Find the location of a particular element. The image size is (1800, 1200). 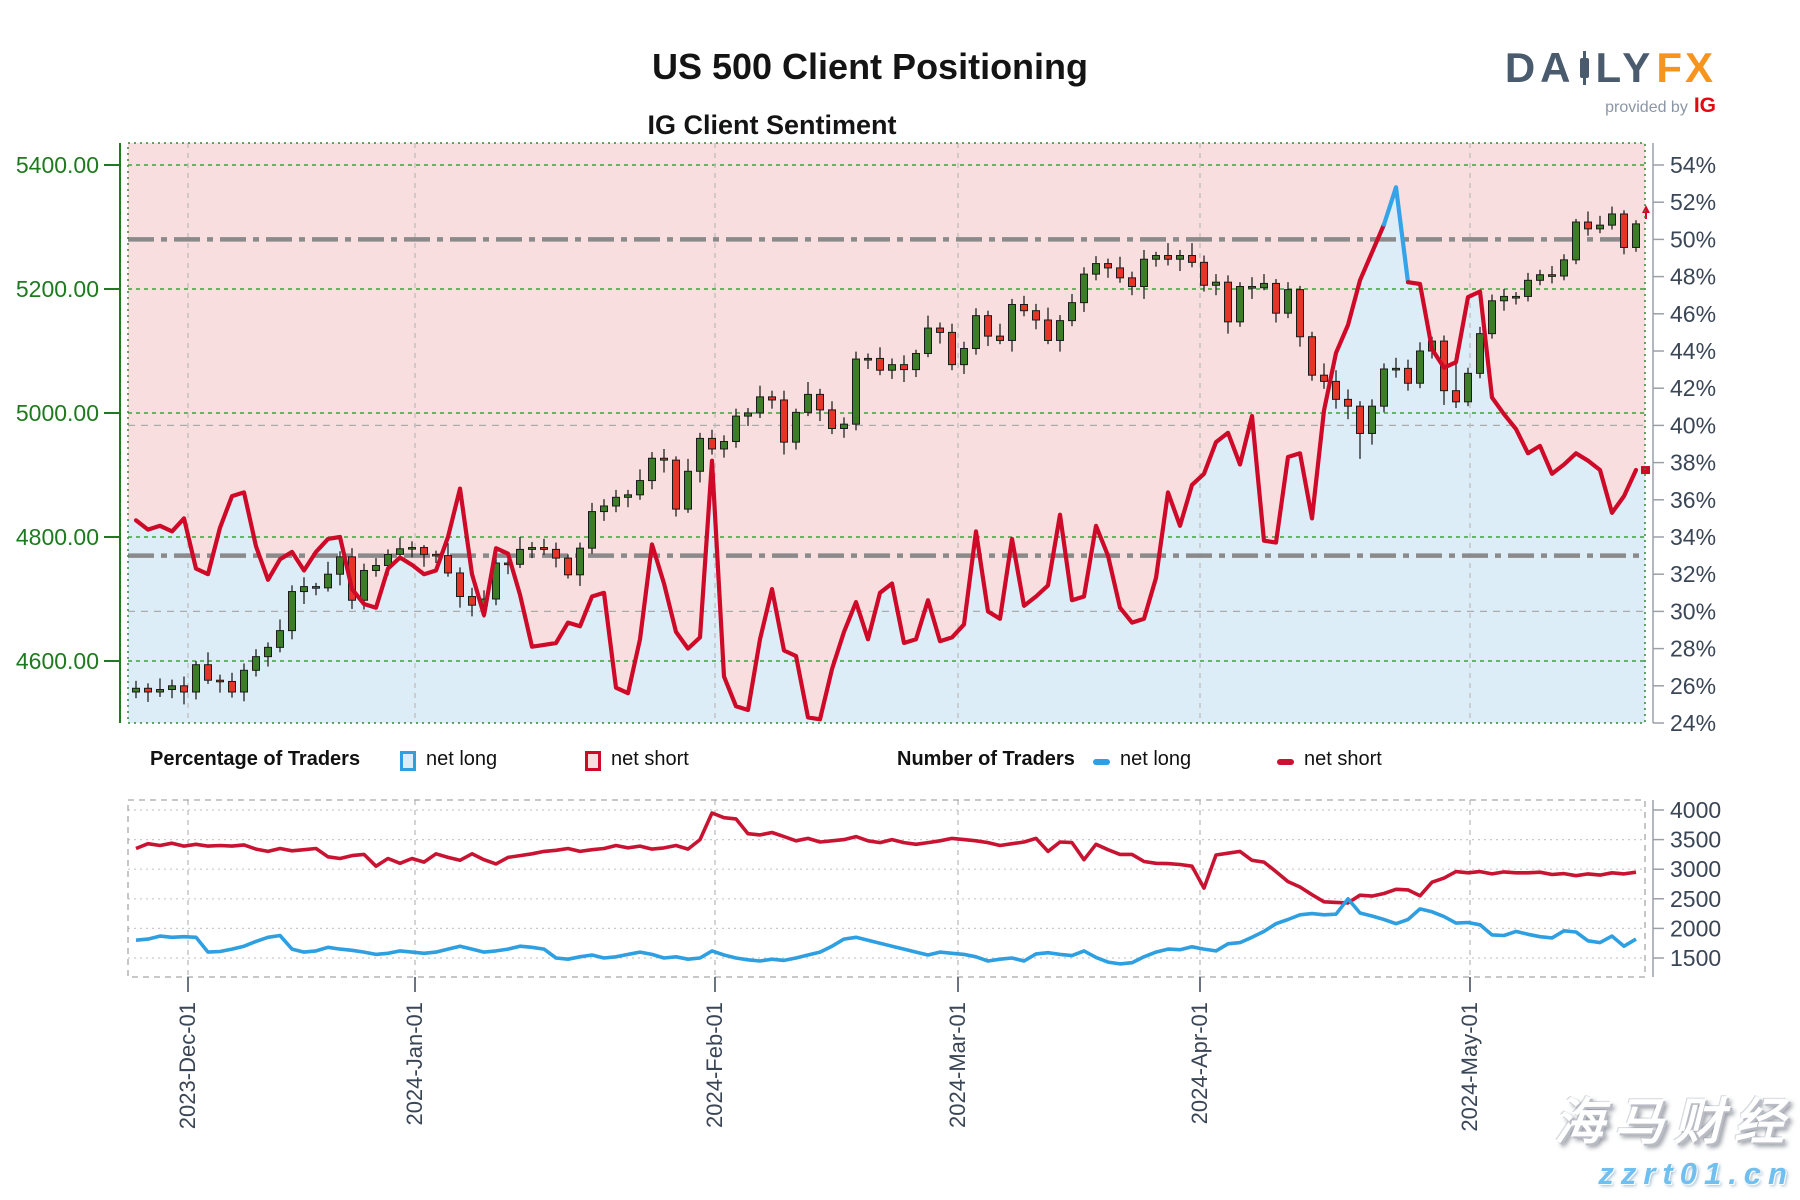

logo-text-fx: FX is located at coordinates (1686, 67).